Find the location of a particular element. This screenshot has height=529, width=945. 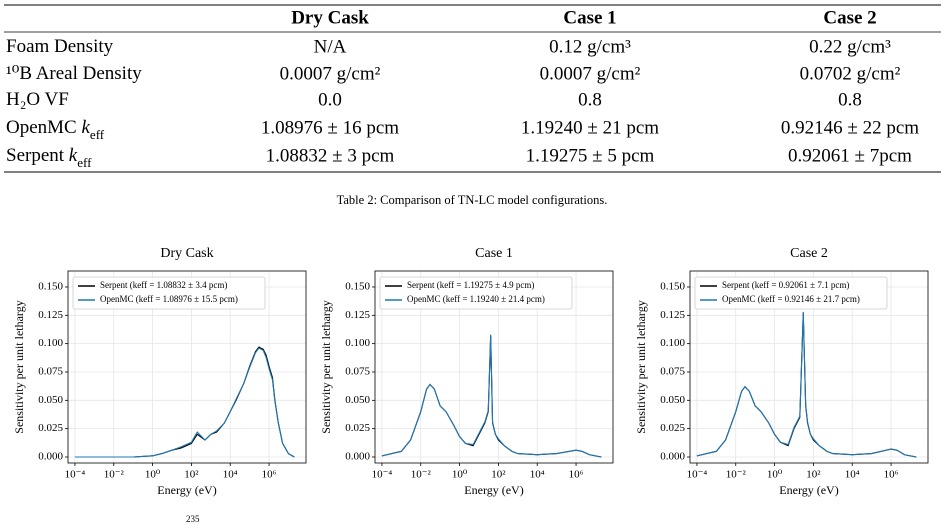

table-cell: 0.92146 ± 22 pcm is located at coordinates (850, 127).